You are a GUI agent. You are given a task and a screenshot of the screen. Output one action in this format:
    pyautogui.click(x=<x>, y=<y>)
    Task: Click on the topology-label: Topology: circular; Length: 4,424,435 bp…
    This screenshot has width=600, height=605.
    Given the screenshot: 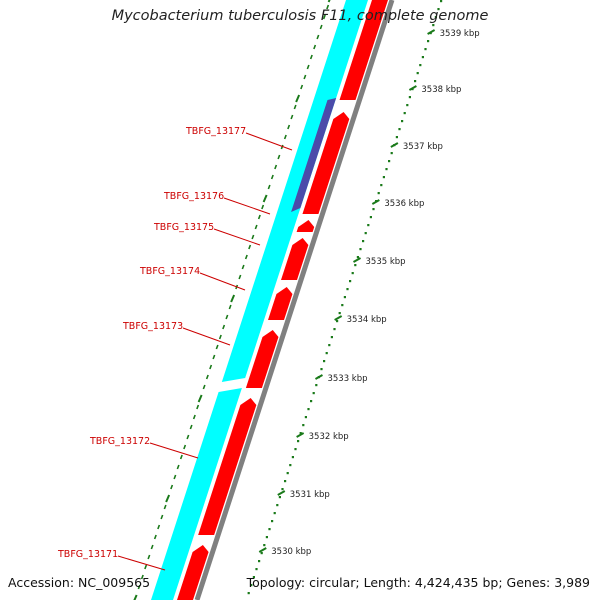 What is the action you would take?
    pyautogui.click(x=418, y=582)
    